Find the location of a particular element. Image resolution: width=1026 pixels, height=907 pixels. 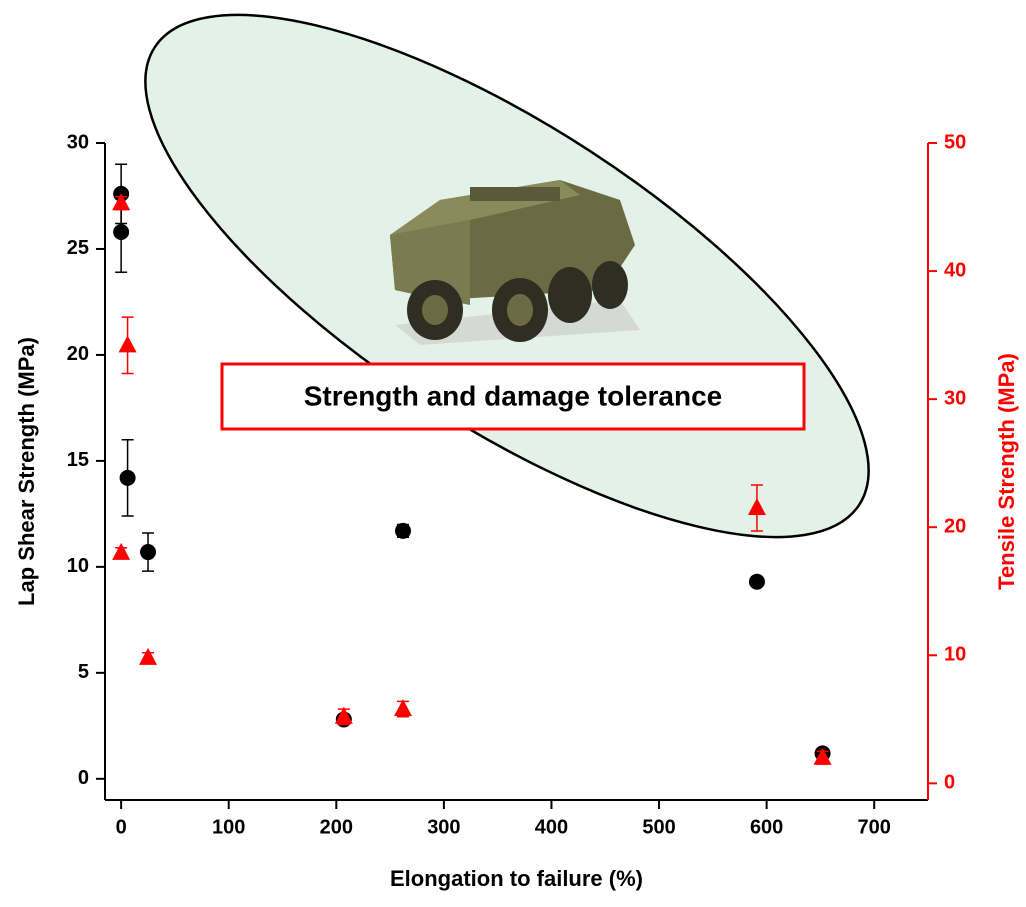

x-tick-label: 300 is located at coordinates (443, 827).